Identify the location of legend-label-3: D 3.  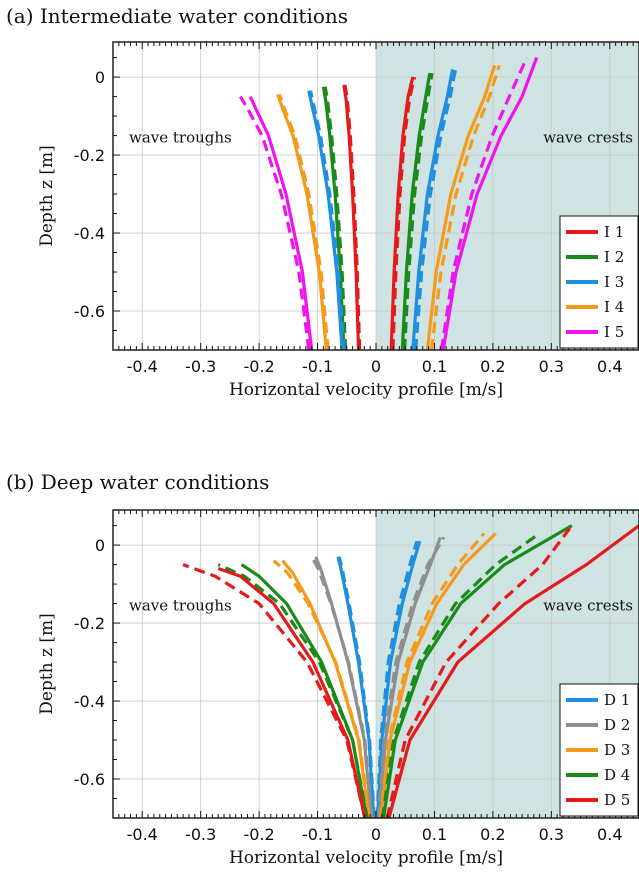
(617, 750).